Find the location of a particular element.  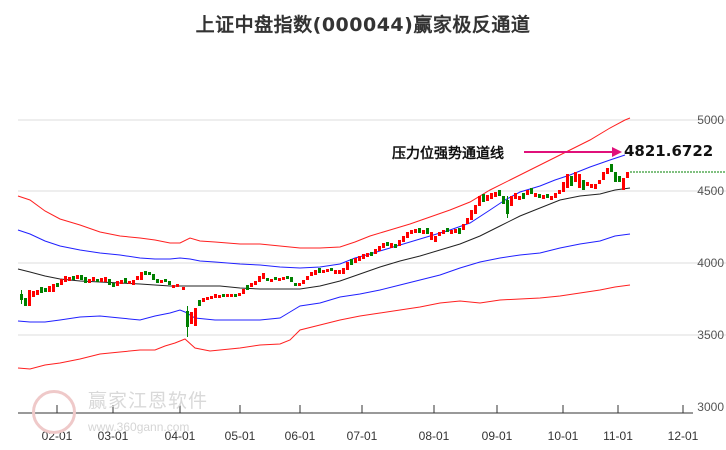

svg-text: 10-01 is located at coordinates (563, 436).